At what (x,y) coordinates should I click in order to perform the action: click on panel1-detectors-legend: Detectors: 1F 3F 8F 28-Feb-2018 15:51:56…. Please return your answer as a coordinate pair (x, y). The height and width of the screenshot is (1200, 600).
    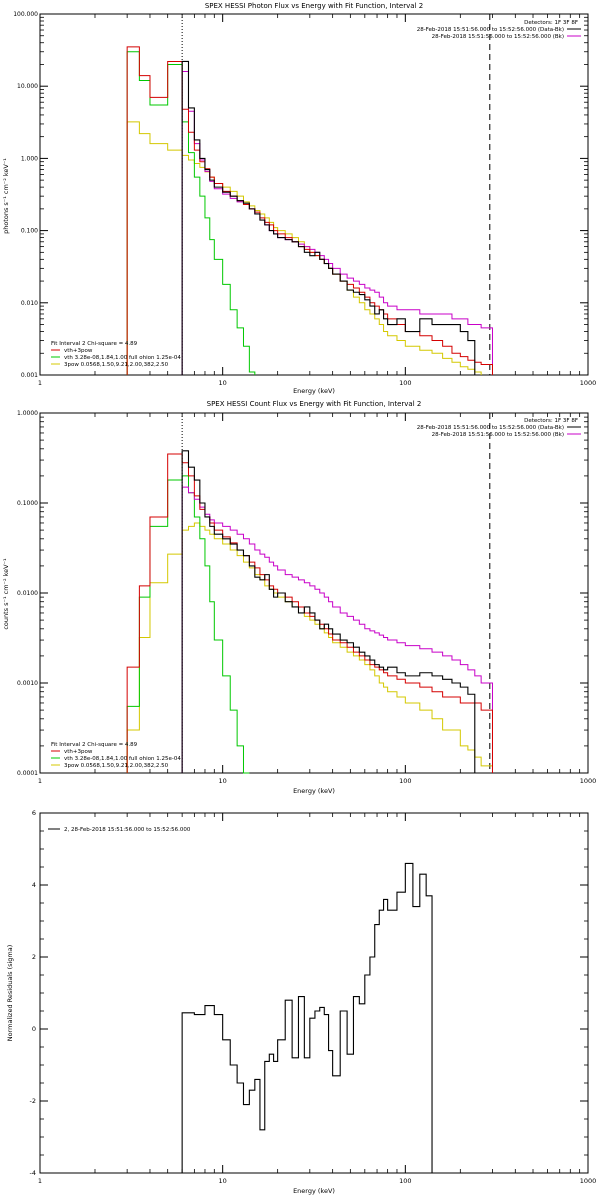
    Looking at the image, I should click on (499, 30).